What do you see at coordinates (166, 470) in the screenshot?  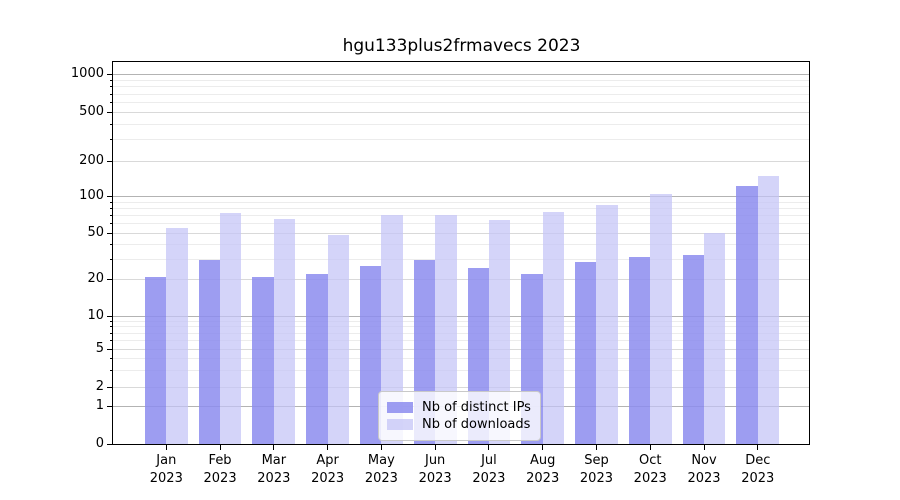 I see `x-tick-label: Jan 2023` at bounding box center [166, 470].